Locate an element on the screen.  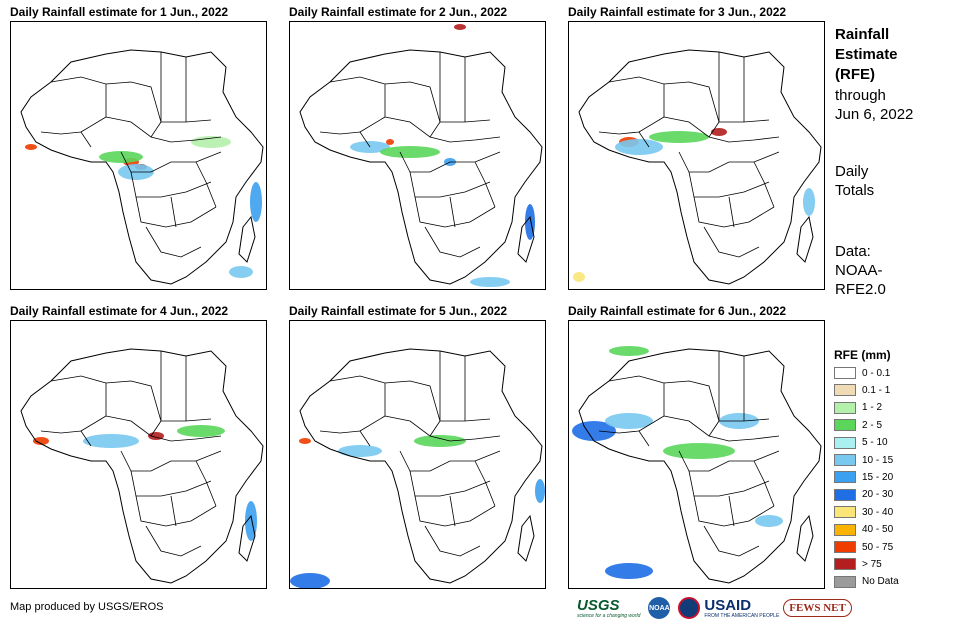
sidebar-heading: Rainfall Estimate (RFE) is located at coordinates (866, 55).